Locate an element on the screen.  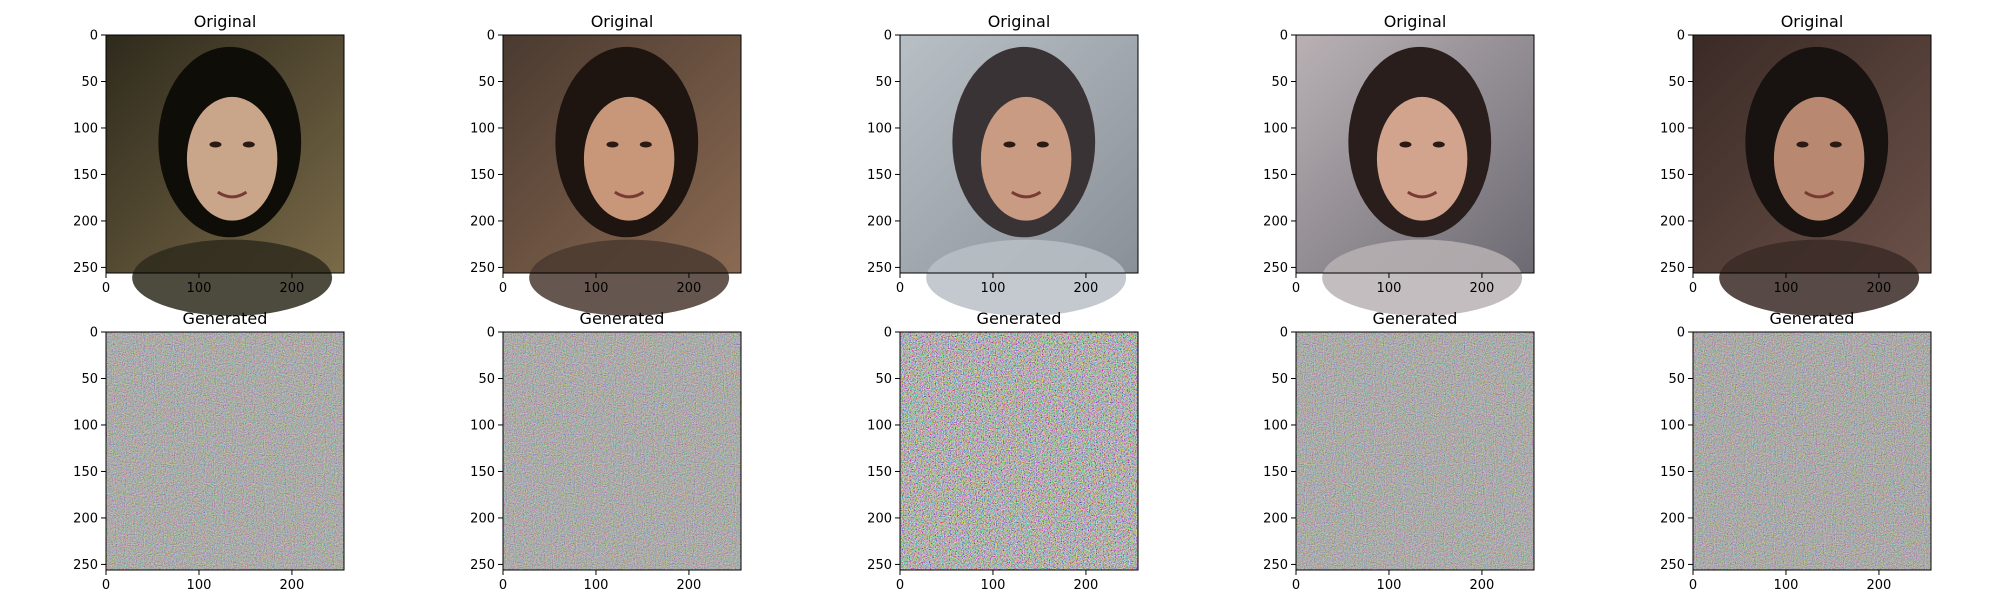
original-panel-3: Original 0 50 100 150 200 250 0 100 200 is located at coordinates (1003, 164).